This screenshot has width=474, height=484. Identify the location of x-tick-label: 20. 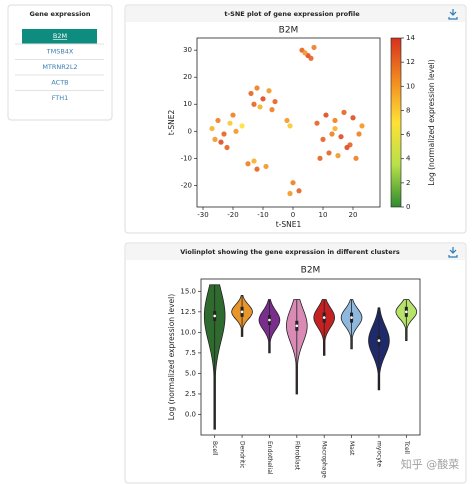
(353, 215).